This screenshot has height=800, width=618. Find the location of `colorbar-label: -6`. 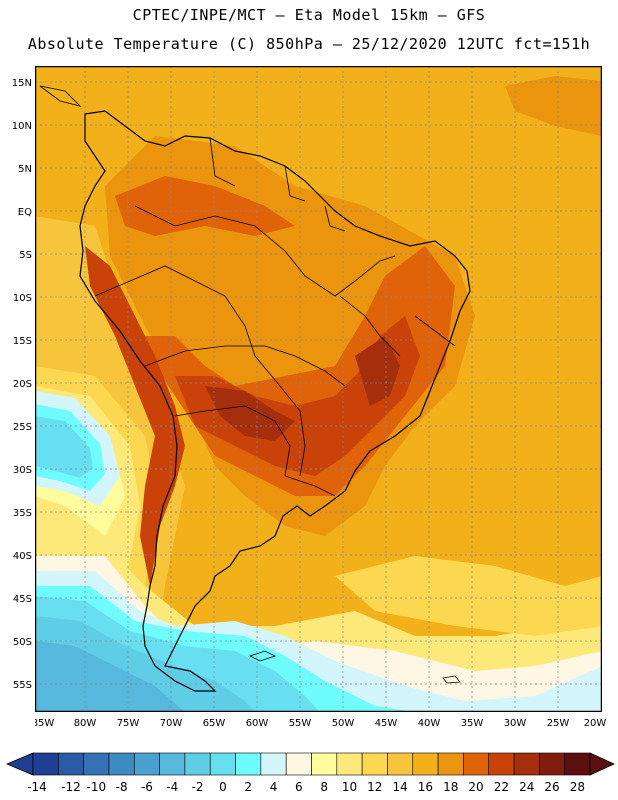

colorbar-label: -6 is located at coordinates (147, 787).